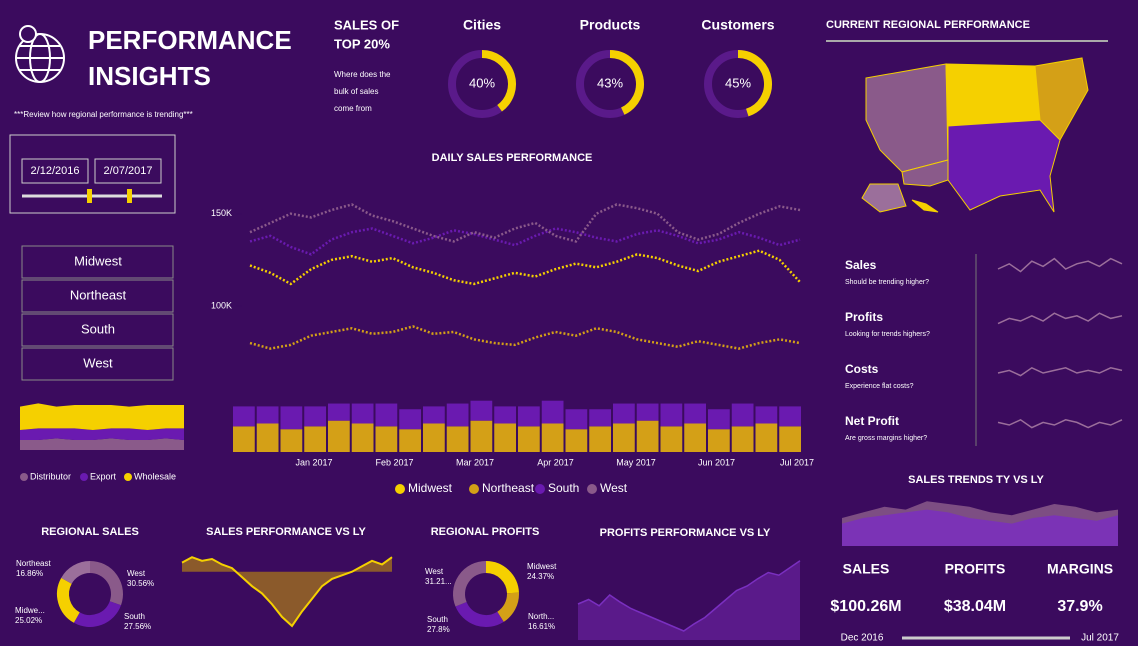  I want to click on chart-title: PROFITS PERFORMANCE VS LY, so click(685, 533).